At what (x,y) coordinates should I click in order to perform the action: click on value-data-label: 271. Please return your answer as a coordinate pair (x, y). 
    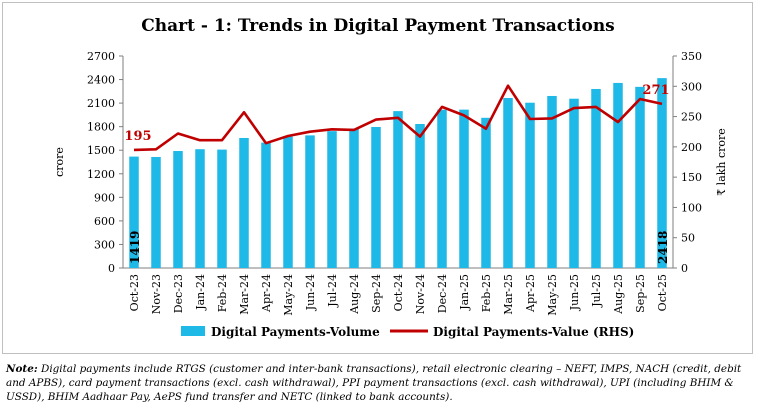
    Looking at the image, I should click on (655, 90).